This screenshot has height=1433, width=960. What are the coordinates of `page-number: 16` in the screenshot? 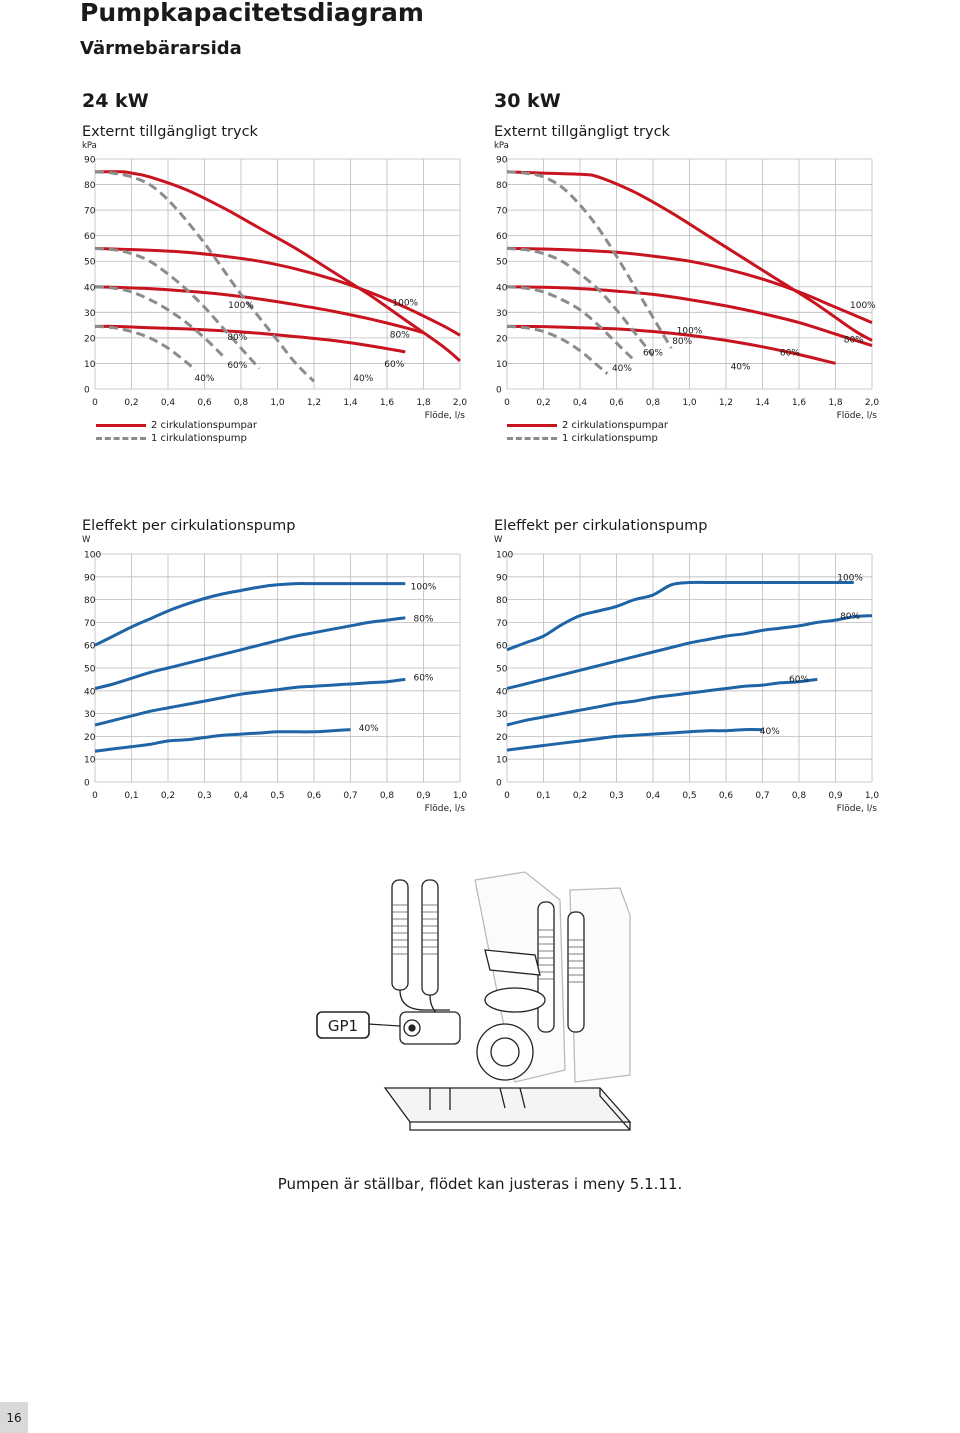 It's located at (14, 1417).